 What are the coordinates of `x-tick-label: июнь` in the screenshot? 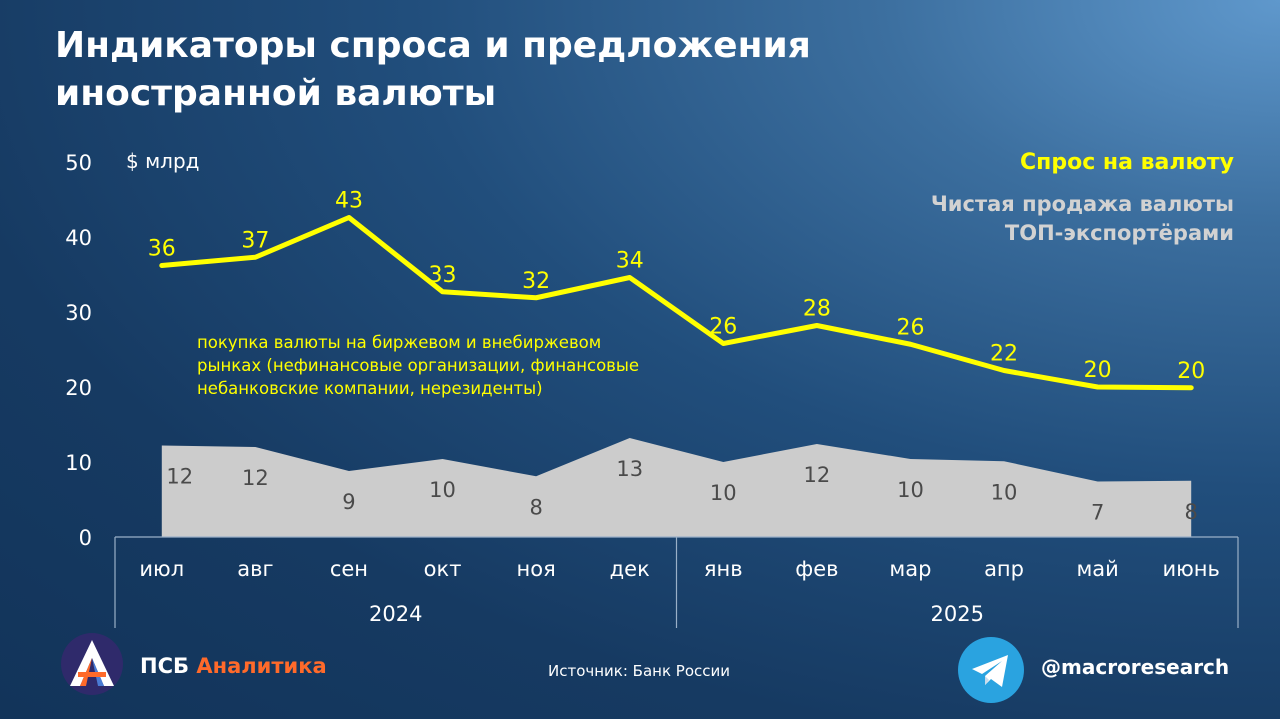 It's located at (1190, 569).